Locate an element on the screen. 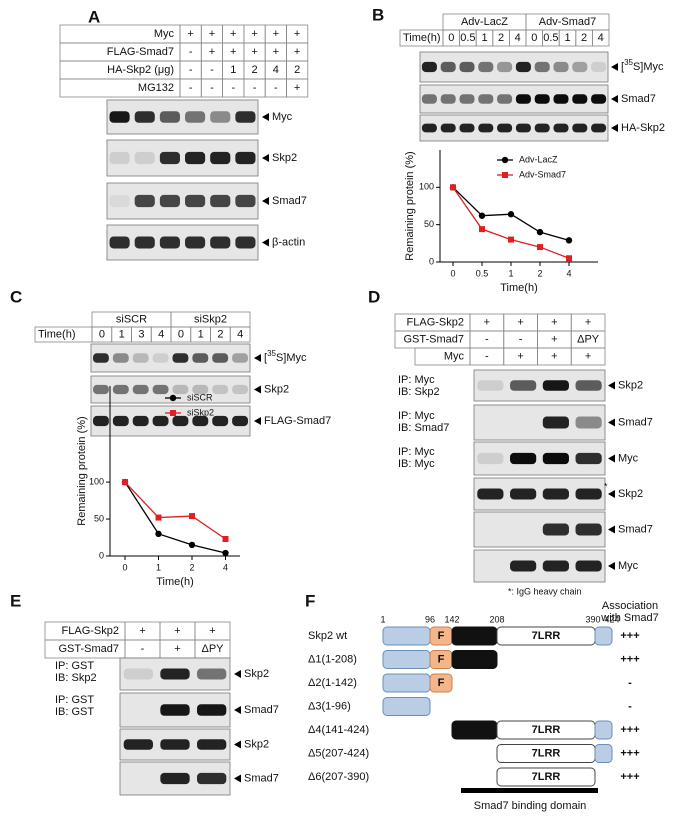 The image size is (676, 816). band-label: [35S]Myc is located at coordinates (642, 65).